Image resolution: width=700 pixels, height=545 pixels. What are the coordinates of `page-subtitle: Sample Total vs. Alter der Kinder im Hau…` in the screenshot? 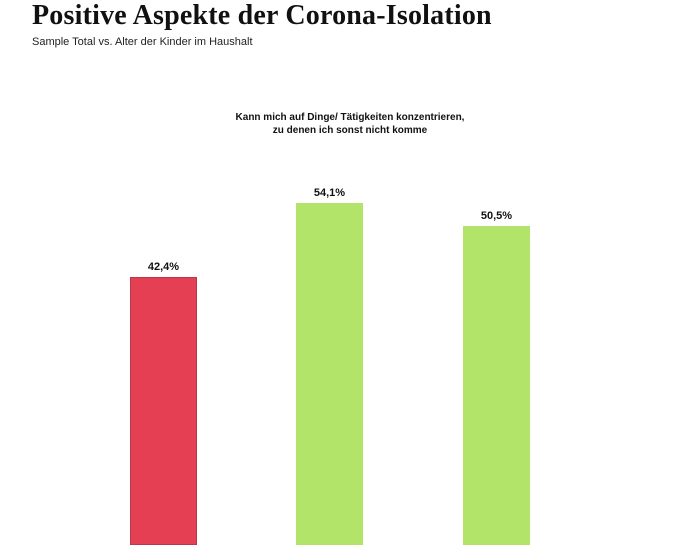 It's located at (142, 42).